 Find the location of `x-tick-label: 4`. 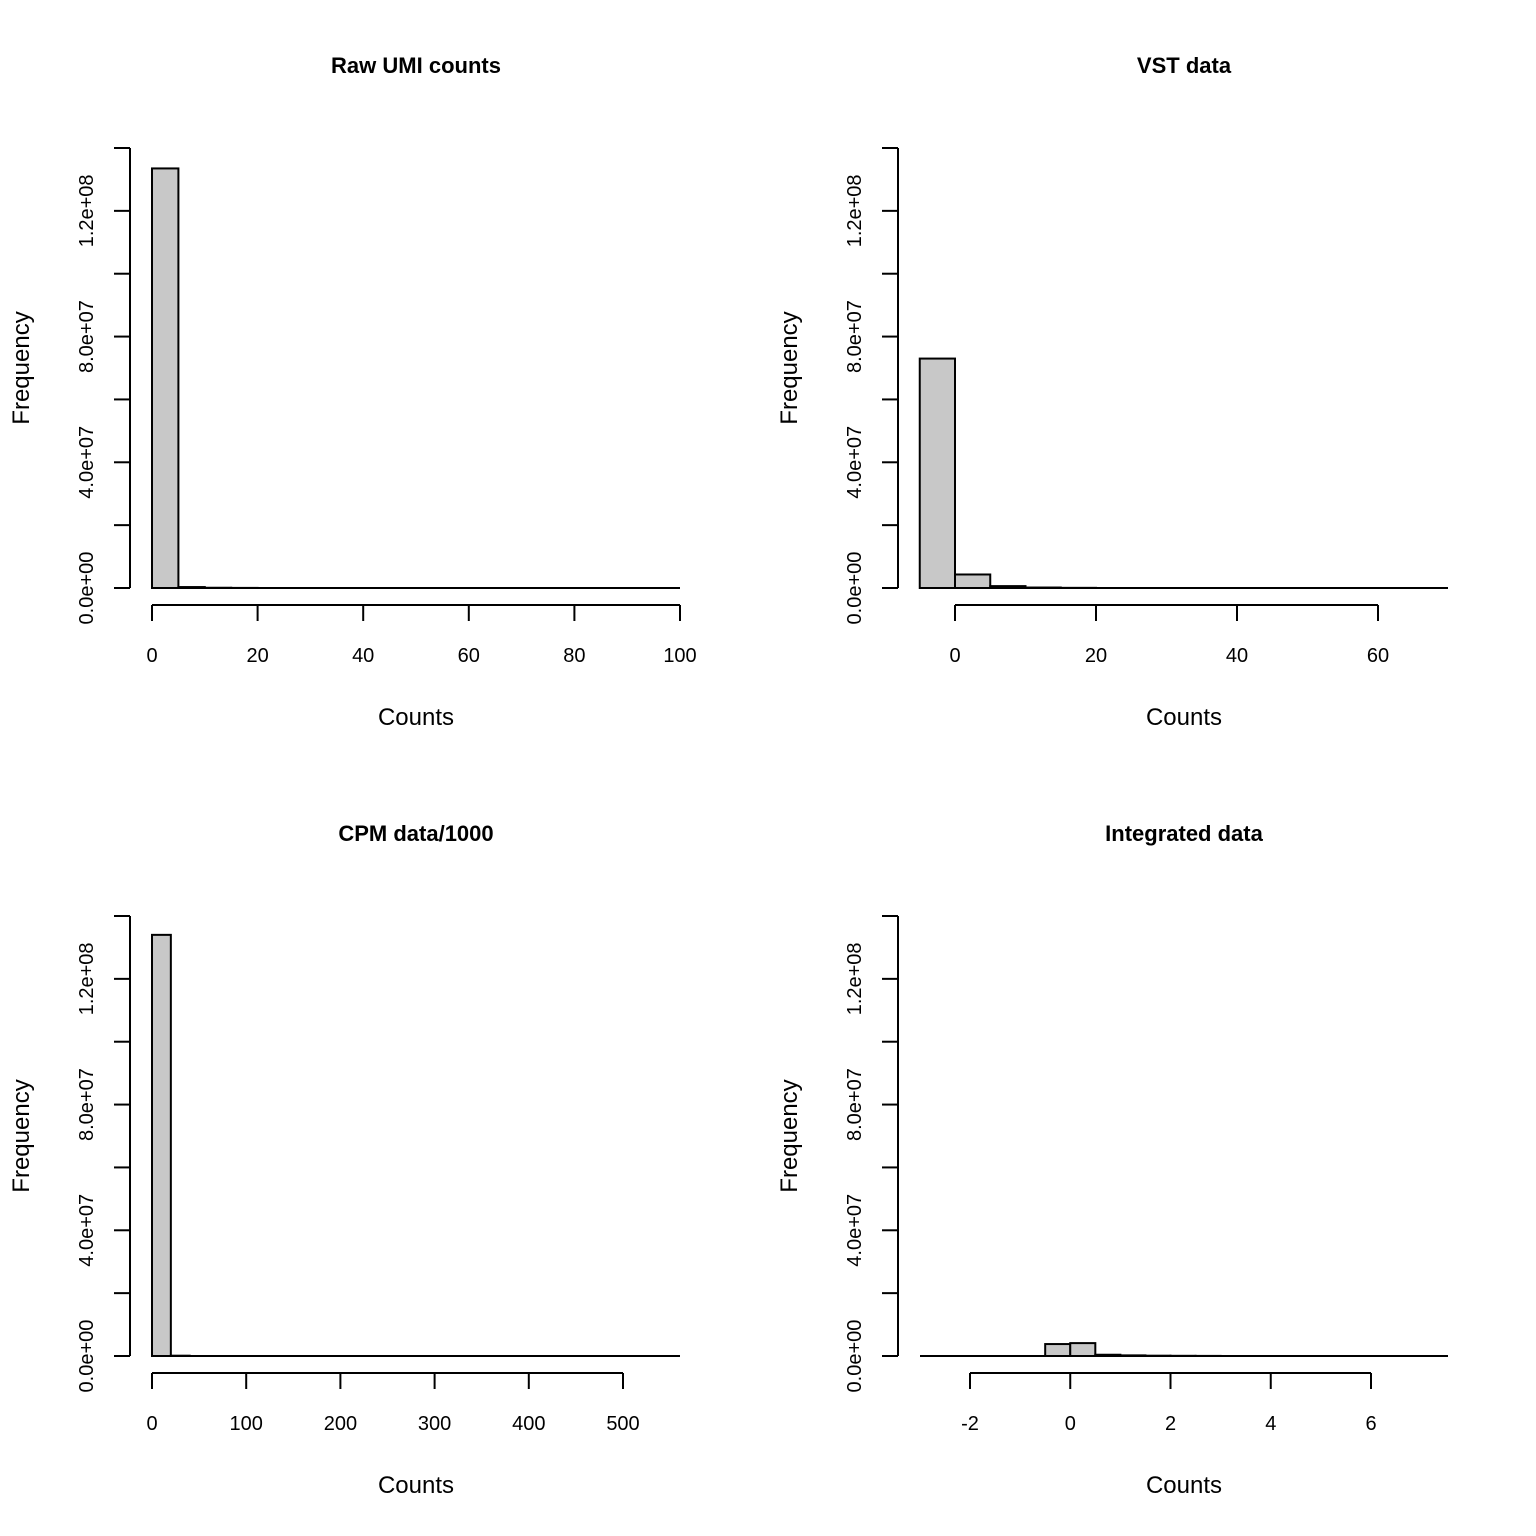

x-tick-label: 4 is located at coordinates (1270, 1424).